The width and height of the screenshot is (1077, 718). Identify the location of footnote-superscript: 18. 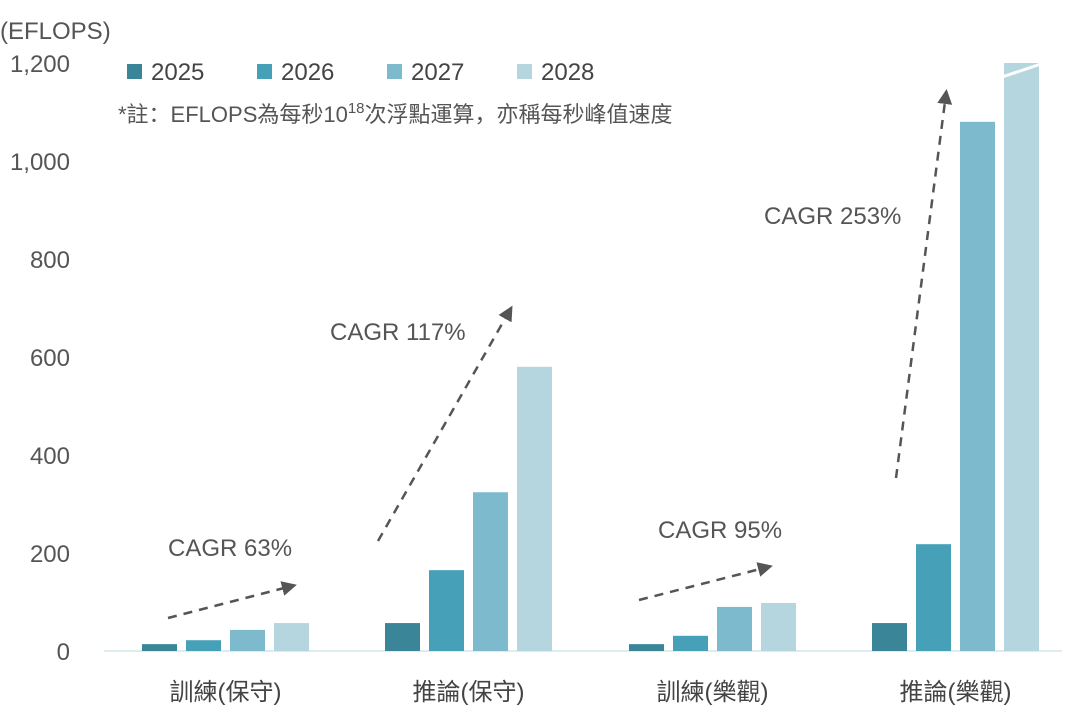
(356, 108).